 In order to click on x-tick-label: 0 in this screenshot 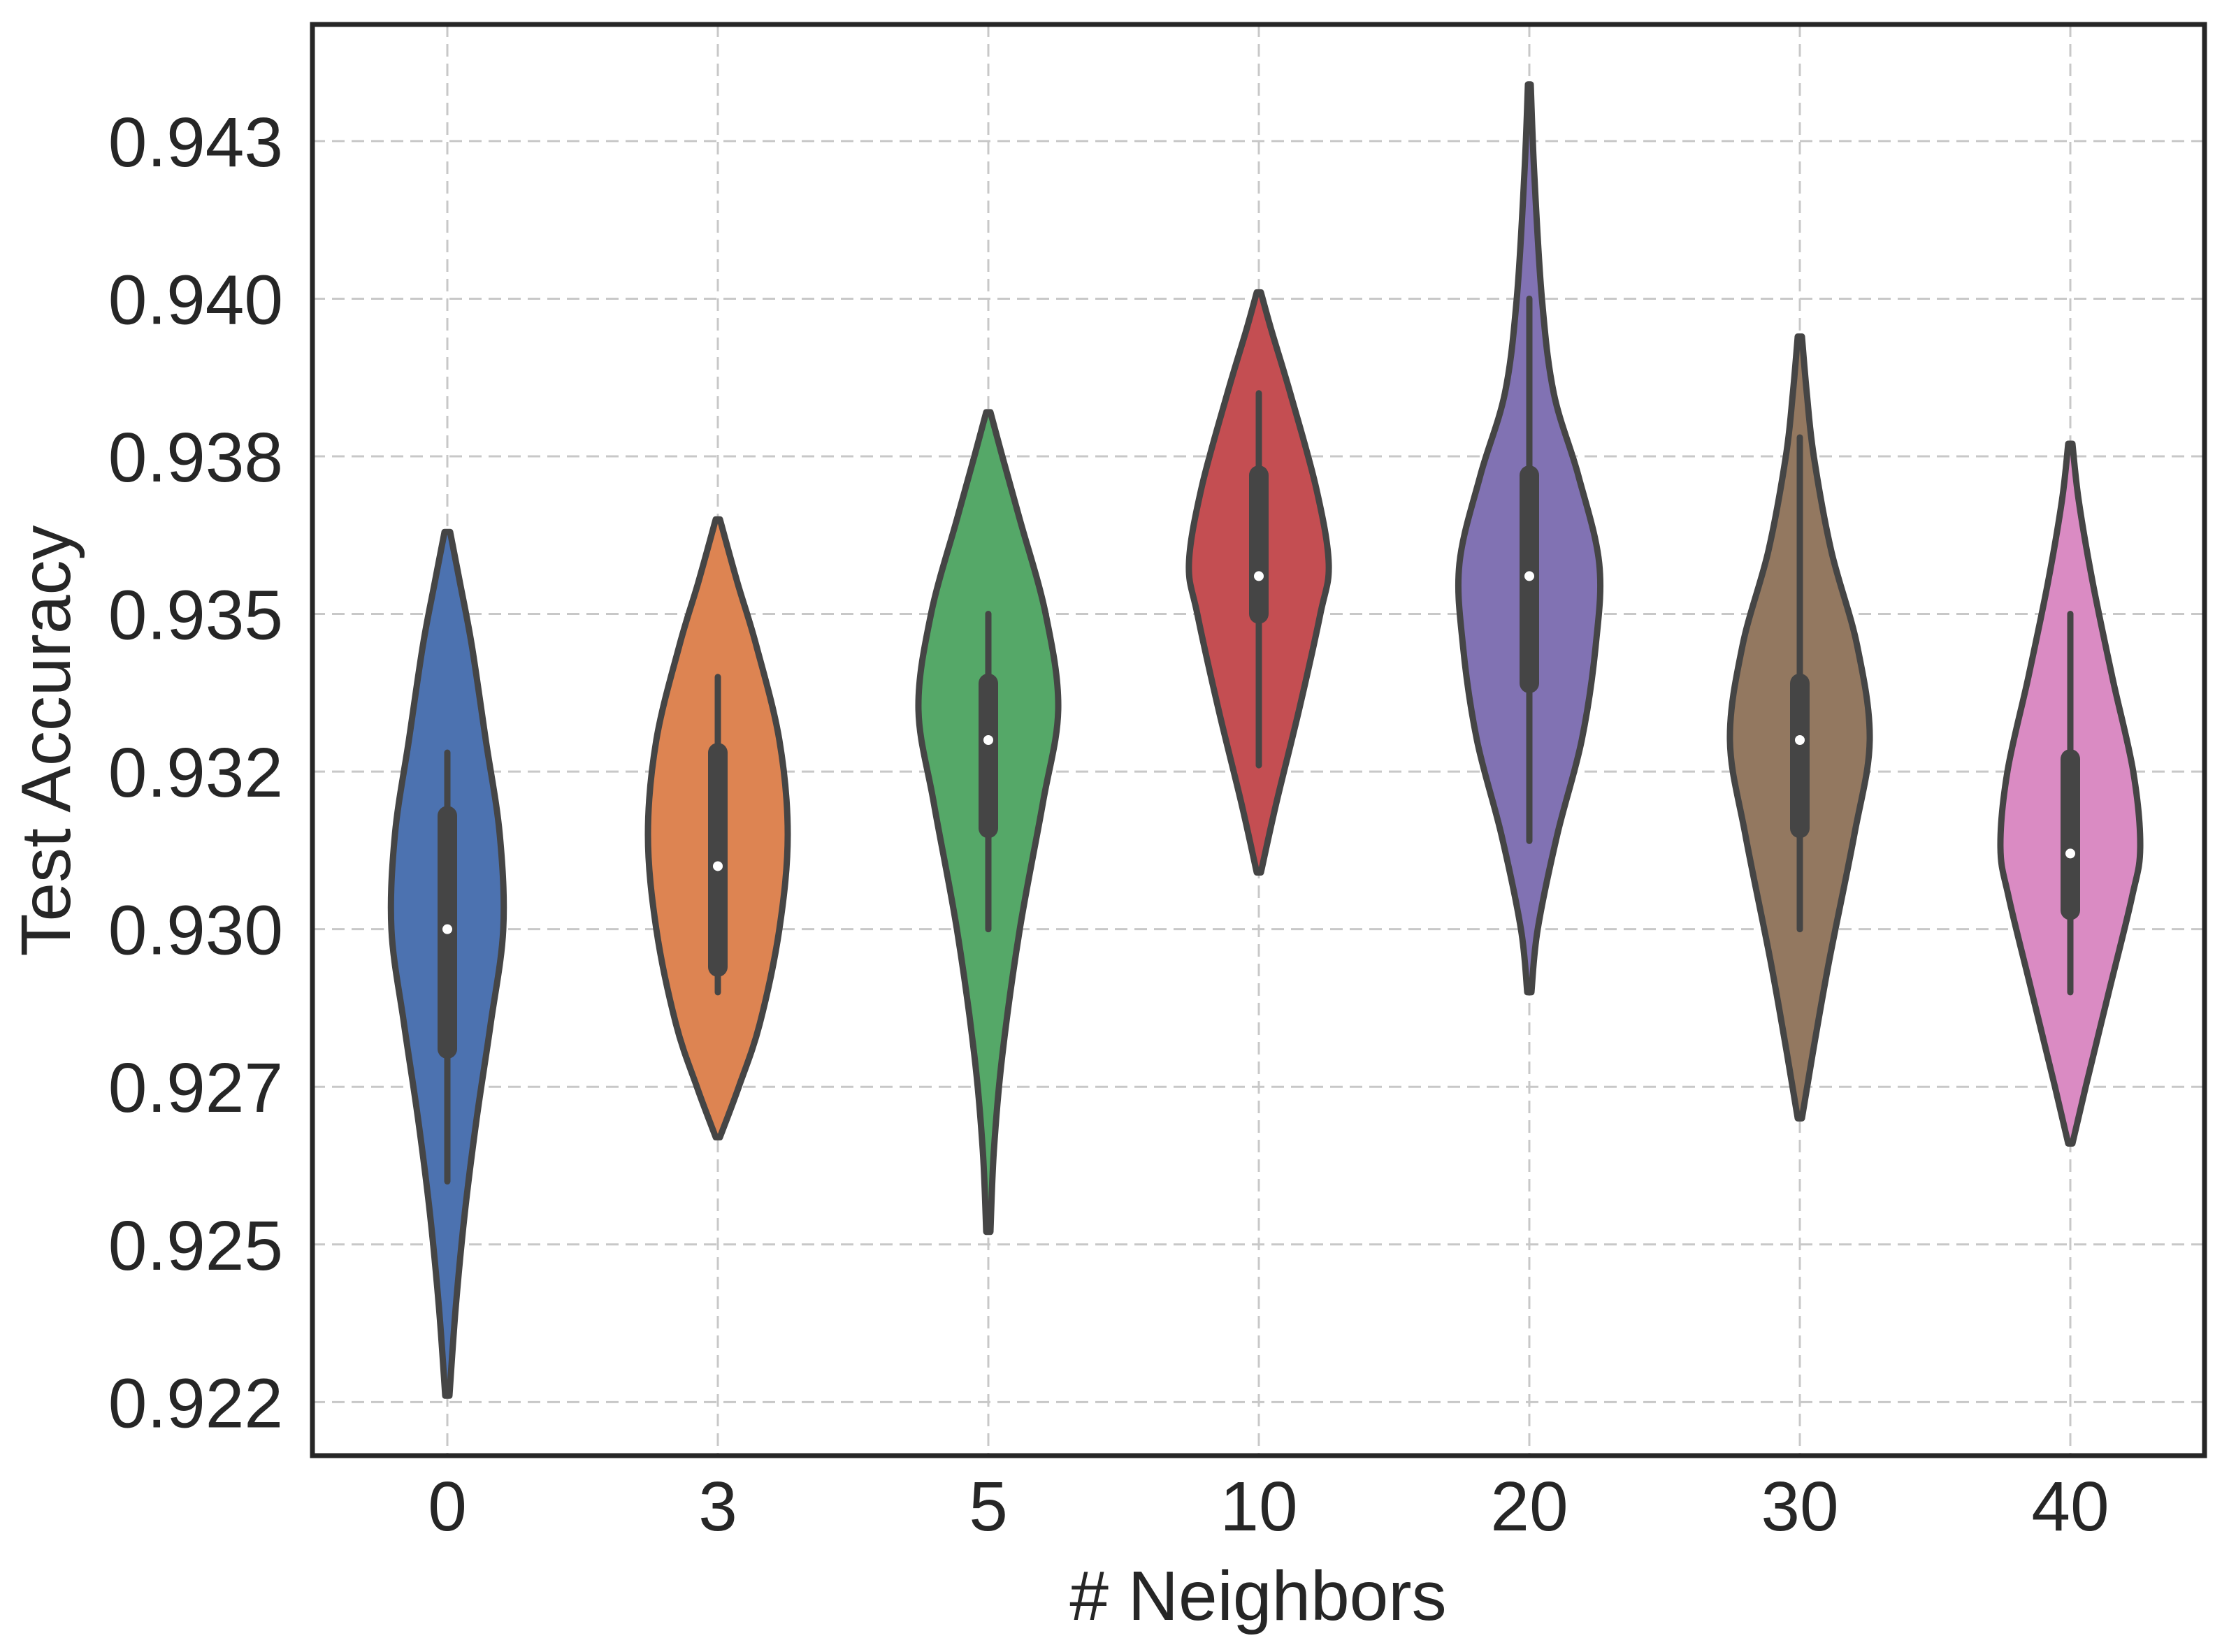, I will do `click(447, 1507)`.